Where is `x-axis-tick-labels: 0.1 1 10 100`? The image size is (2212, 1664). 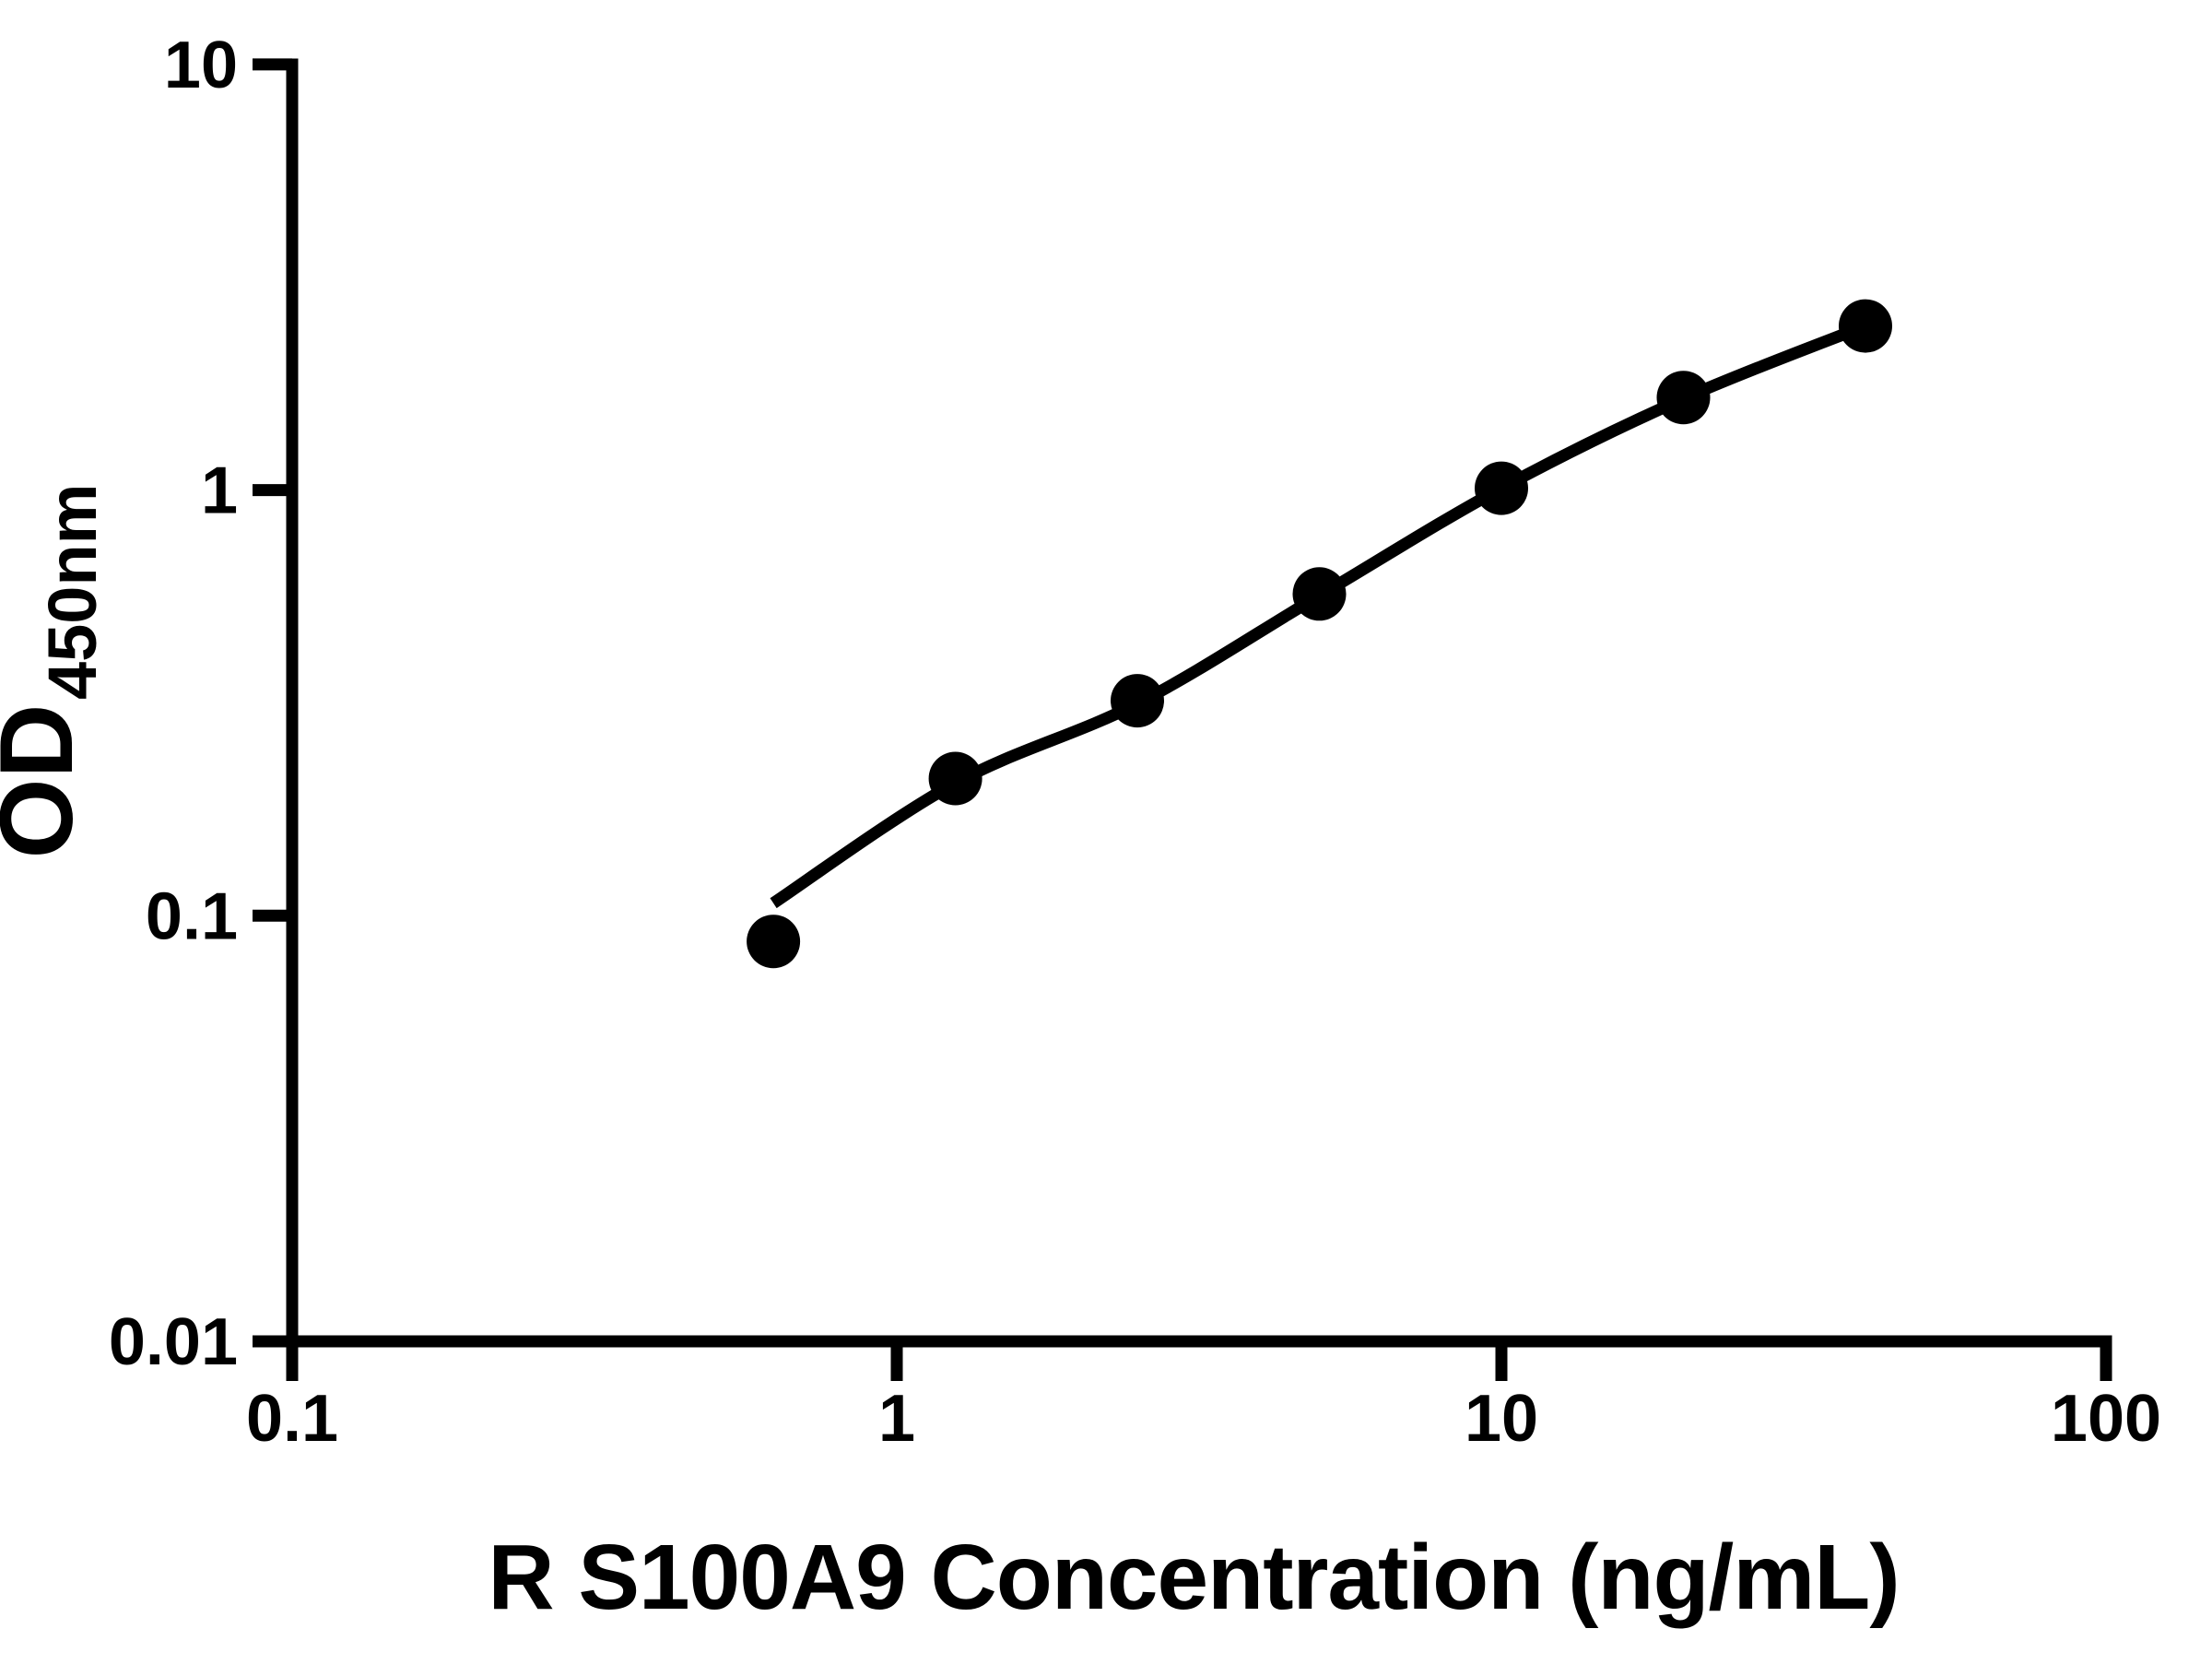
x-axis-tick-labels: 0.1 1 10 100 is located at coordinates (1203, 1419).